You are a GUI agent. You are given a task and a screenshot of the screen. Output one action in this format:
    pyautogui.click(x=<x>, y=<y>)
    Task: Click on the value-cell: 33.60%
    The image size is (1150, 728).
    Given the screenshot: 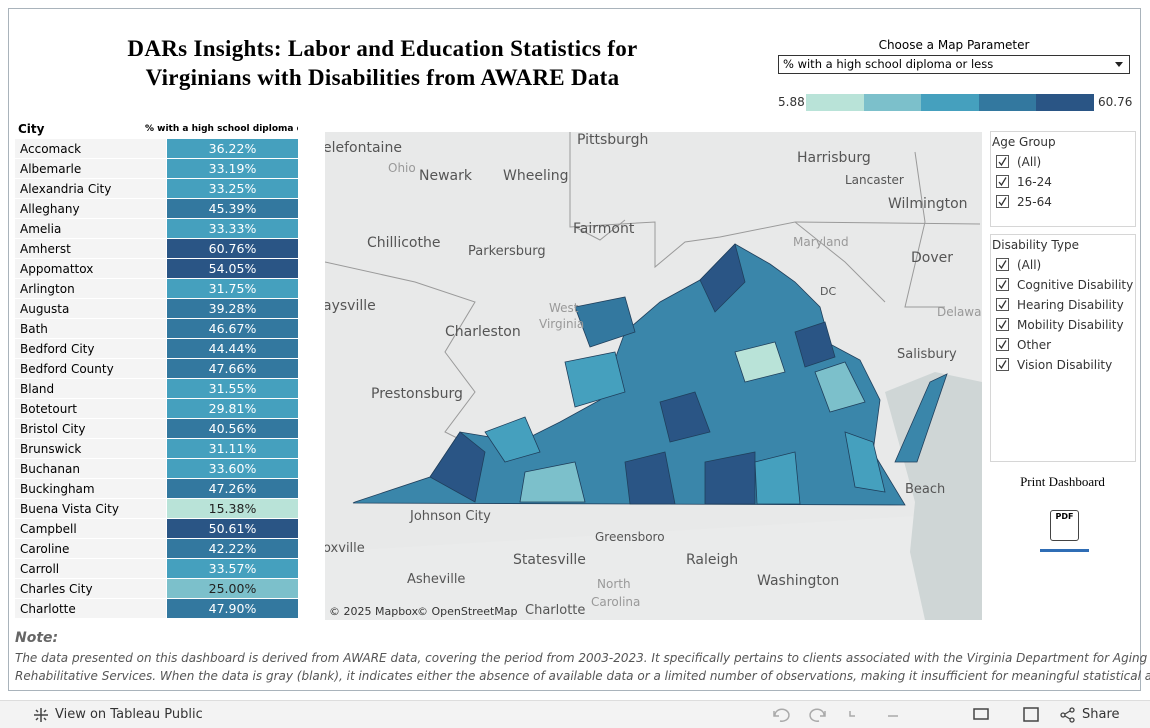 What is the action you would take?
    pyautogui.click(x=232, y=469)
    